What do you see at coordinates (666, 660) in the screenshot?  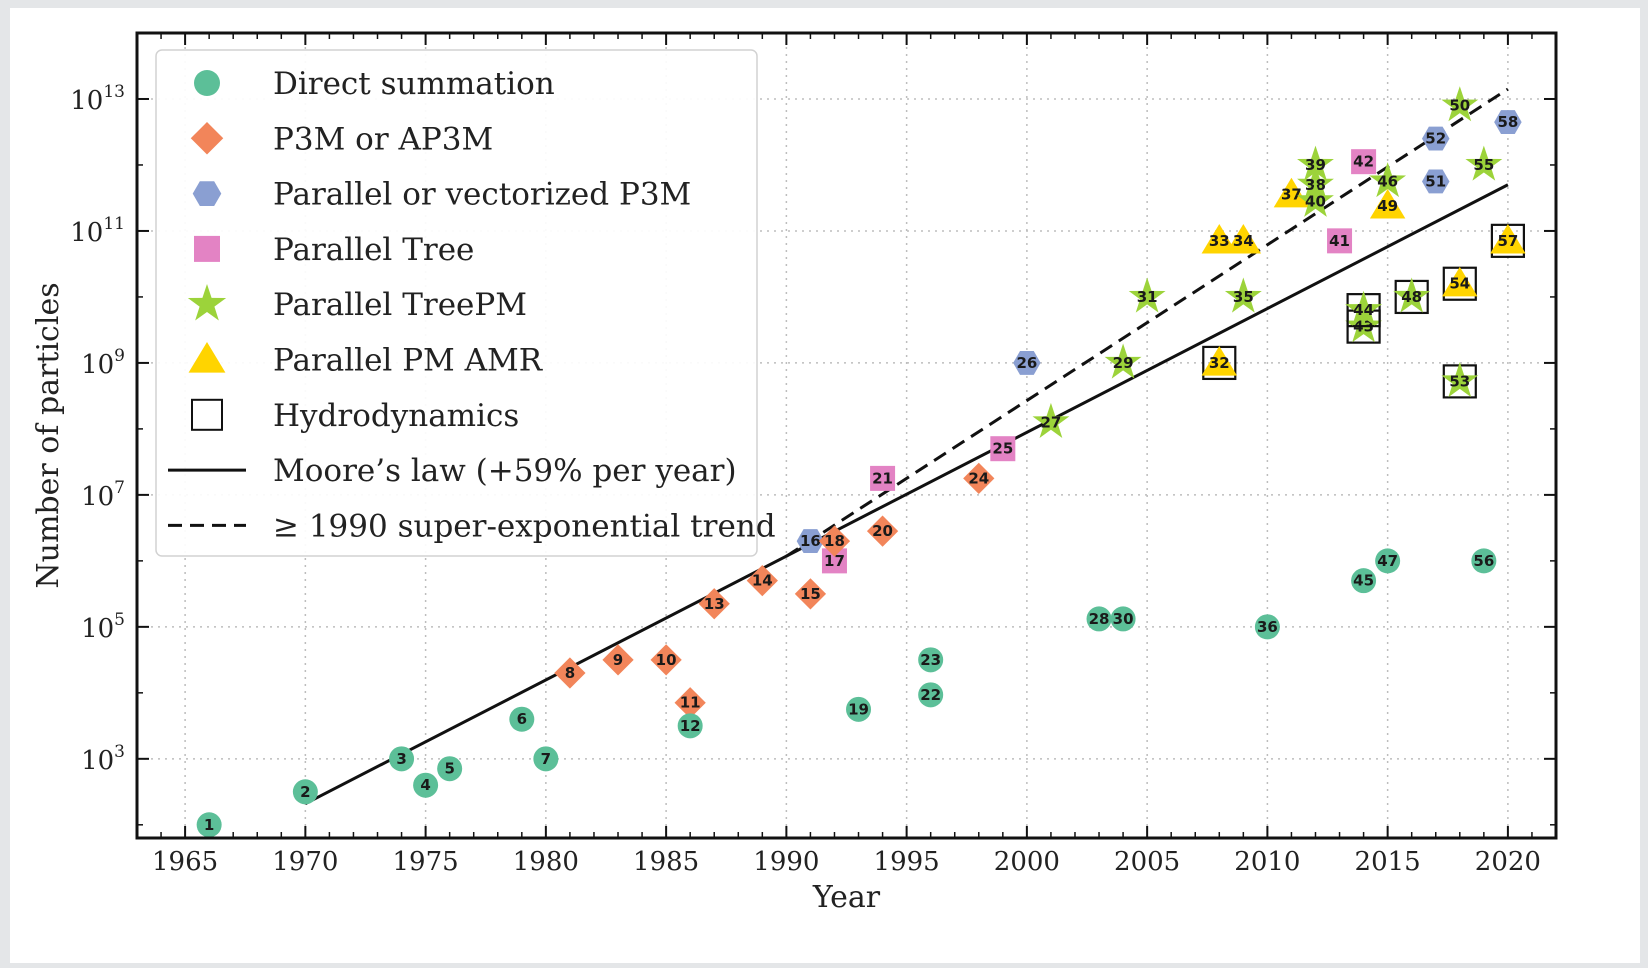 I see `data-point: 10` at bounding box center [666, 660].